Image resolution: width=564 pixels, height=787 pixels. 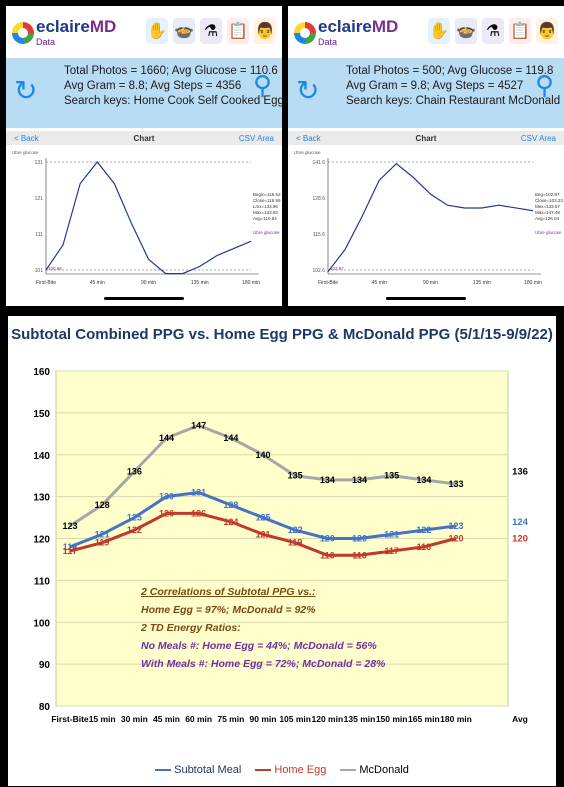 I want to click on y-tick-label: 100, so click(x=41, y=623).